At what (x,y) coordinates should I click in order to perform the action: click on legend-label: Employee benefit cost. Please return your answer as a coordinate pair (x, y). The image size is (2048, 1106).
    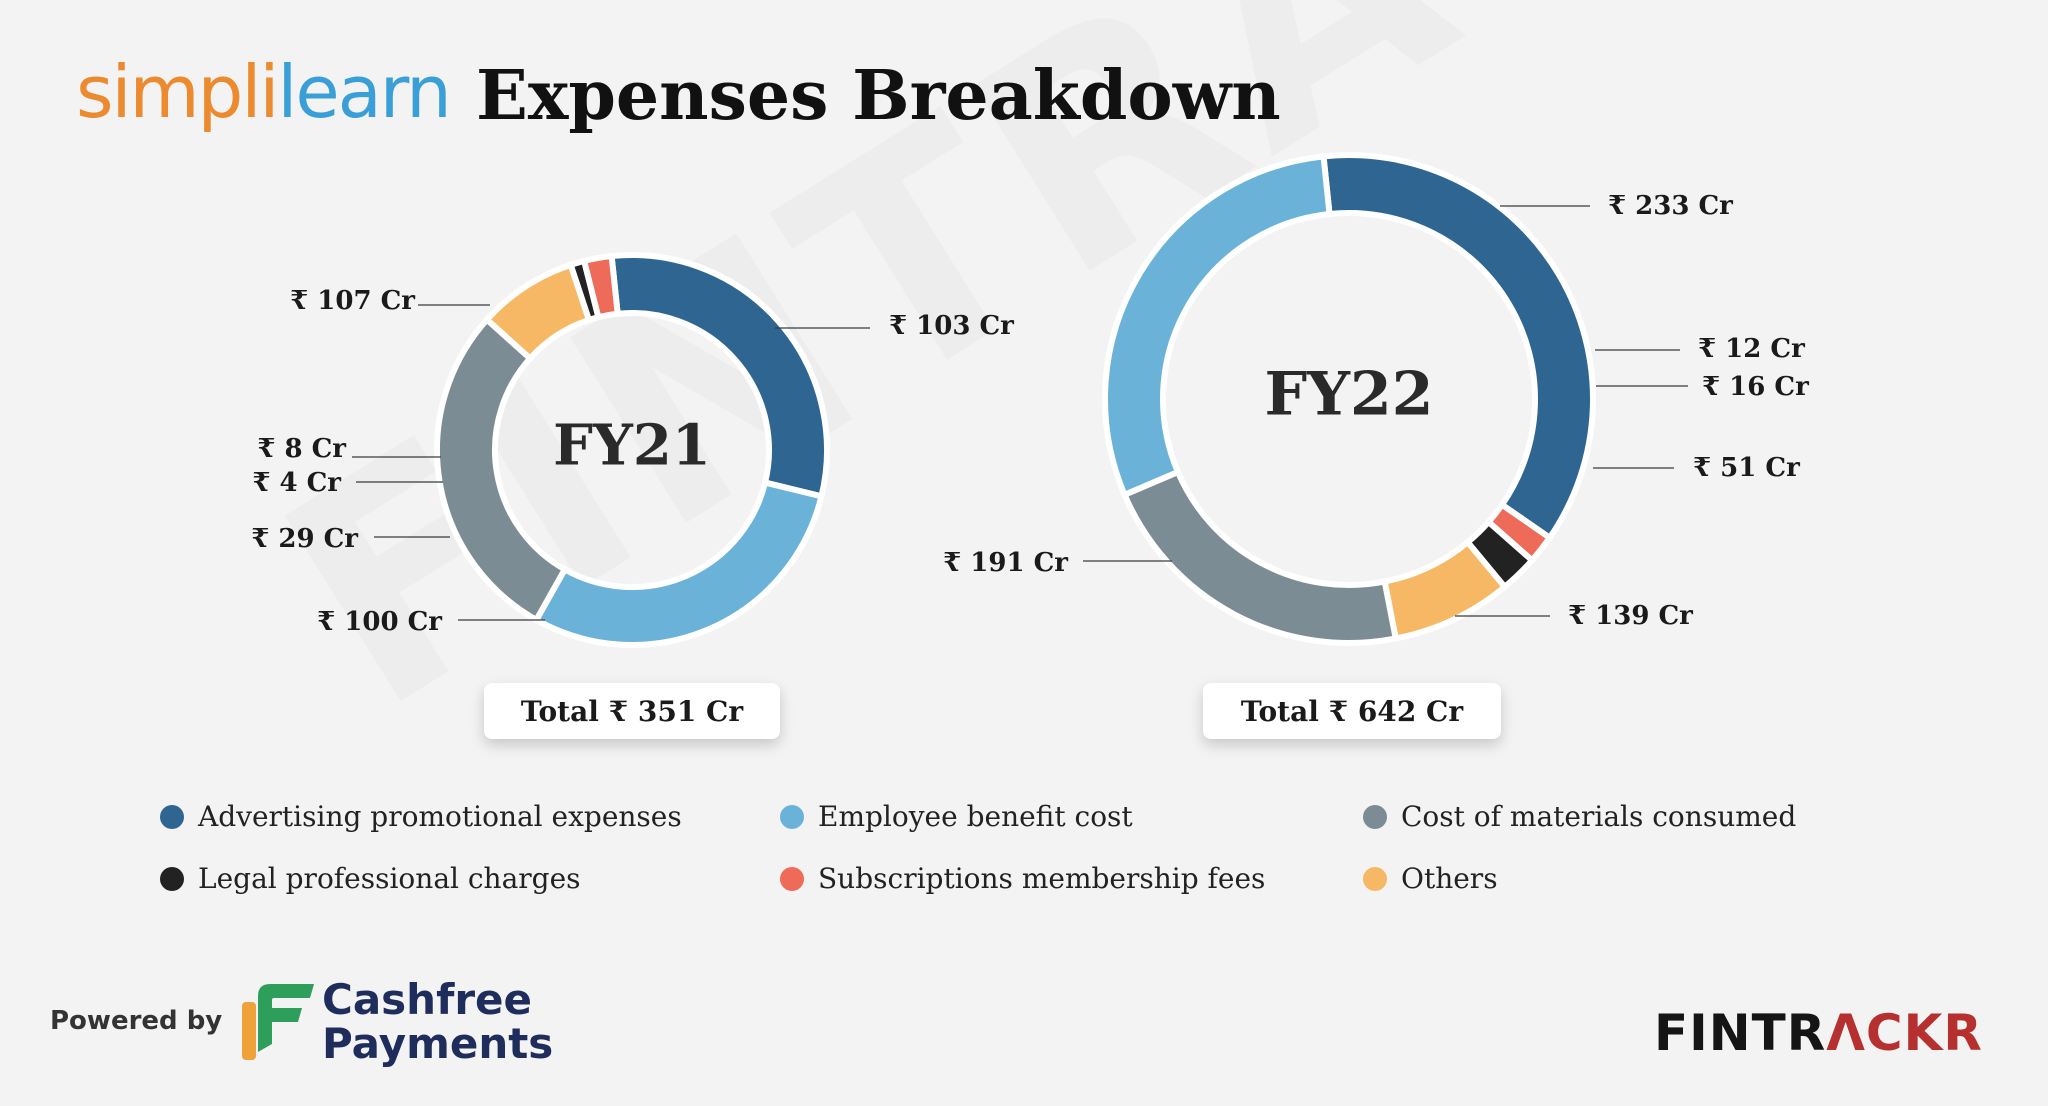
    Looking at the image, I should click on (975, 816).